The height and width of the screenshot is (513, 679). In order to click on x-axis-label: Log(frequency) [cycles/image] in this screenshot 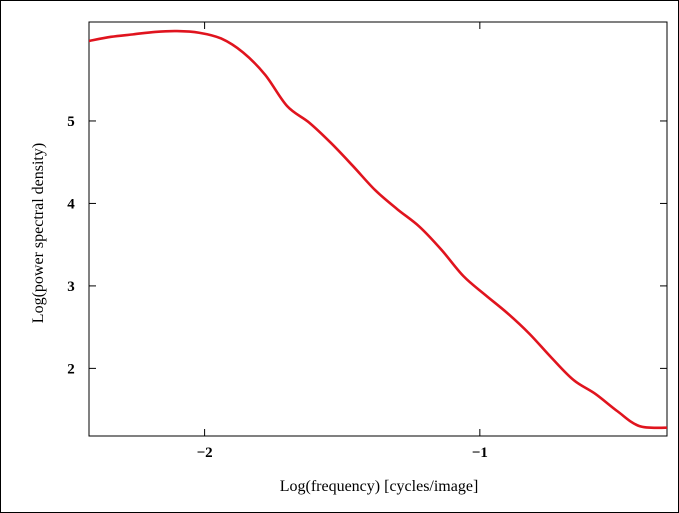, I will do `click(379, 486)`.